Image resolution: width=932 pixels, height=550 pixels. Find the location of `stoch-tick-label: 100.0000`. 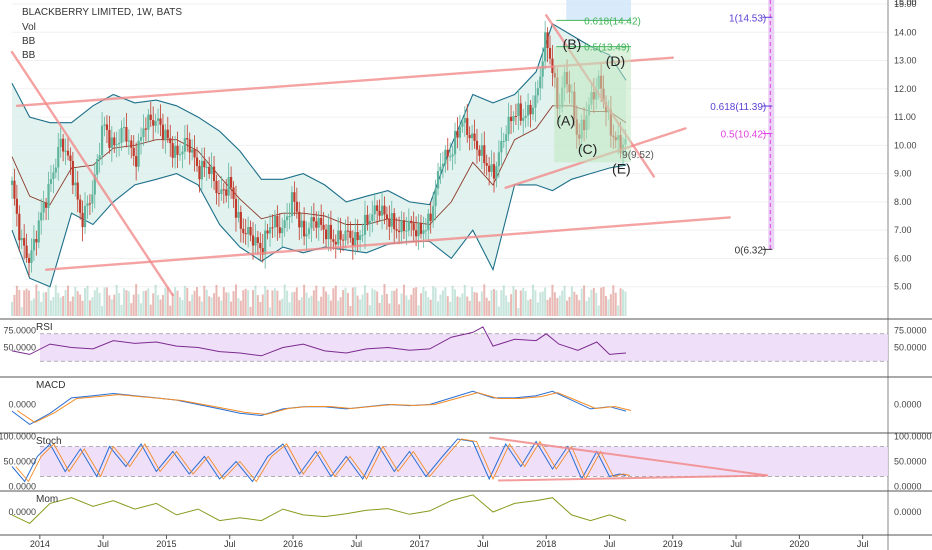

stoch-tick-label: 100.0000 is located at coordinates (913, 437).